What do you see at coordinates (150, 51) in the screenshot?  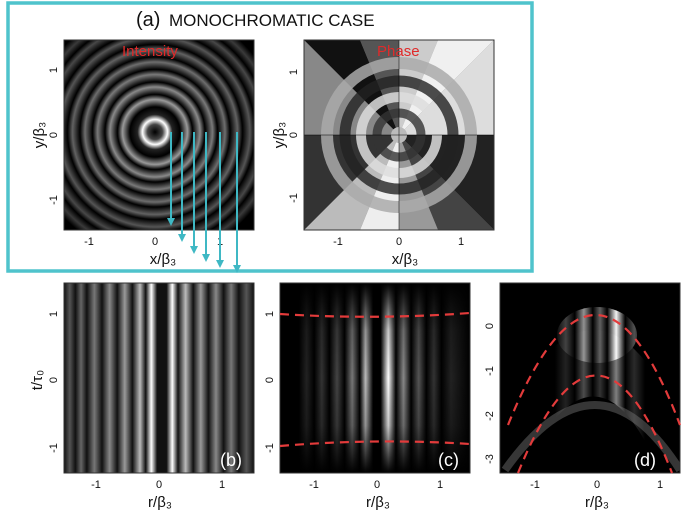 I see `intensity-label: Intensity` at bounding box center [150, 51].